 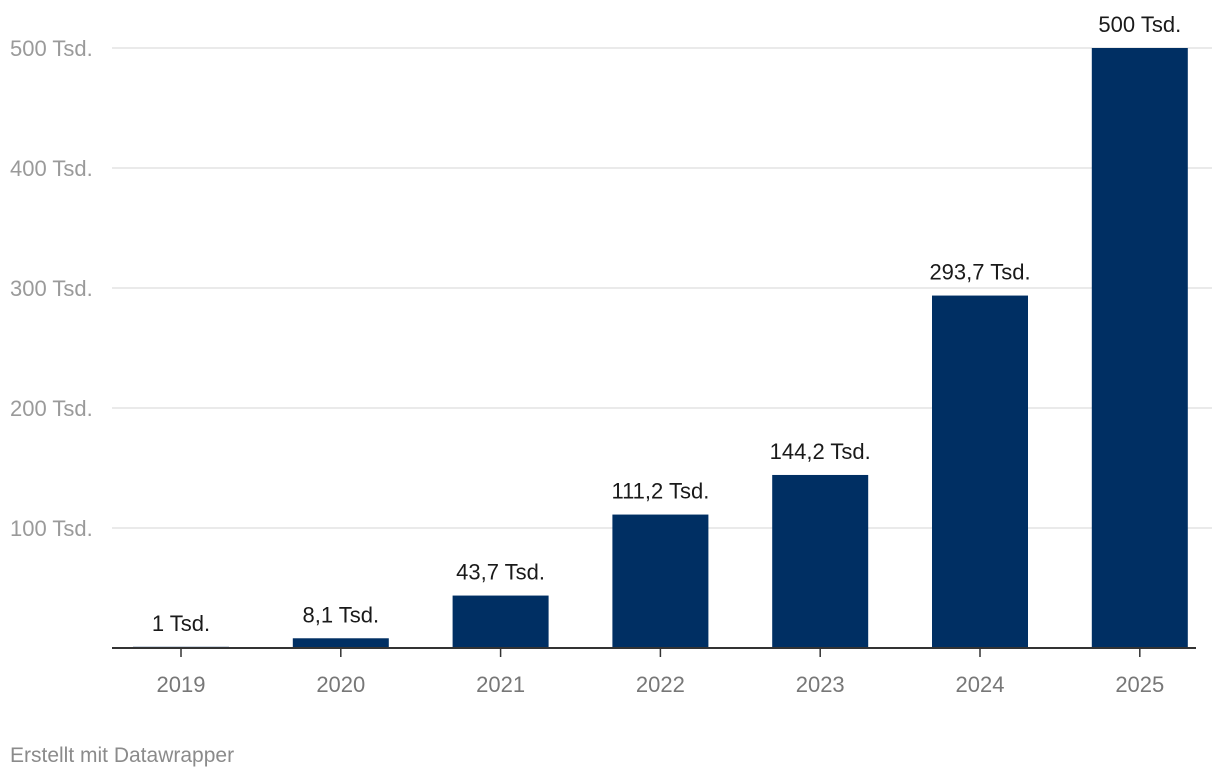 What do you see at coordinates (1139, 348) in the screenshot?
I see `bar-2025` at bounding box center [1139, 348].